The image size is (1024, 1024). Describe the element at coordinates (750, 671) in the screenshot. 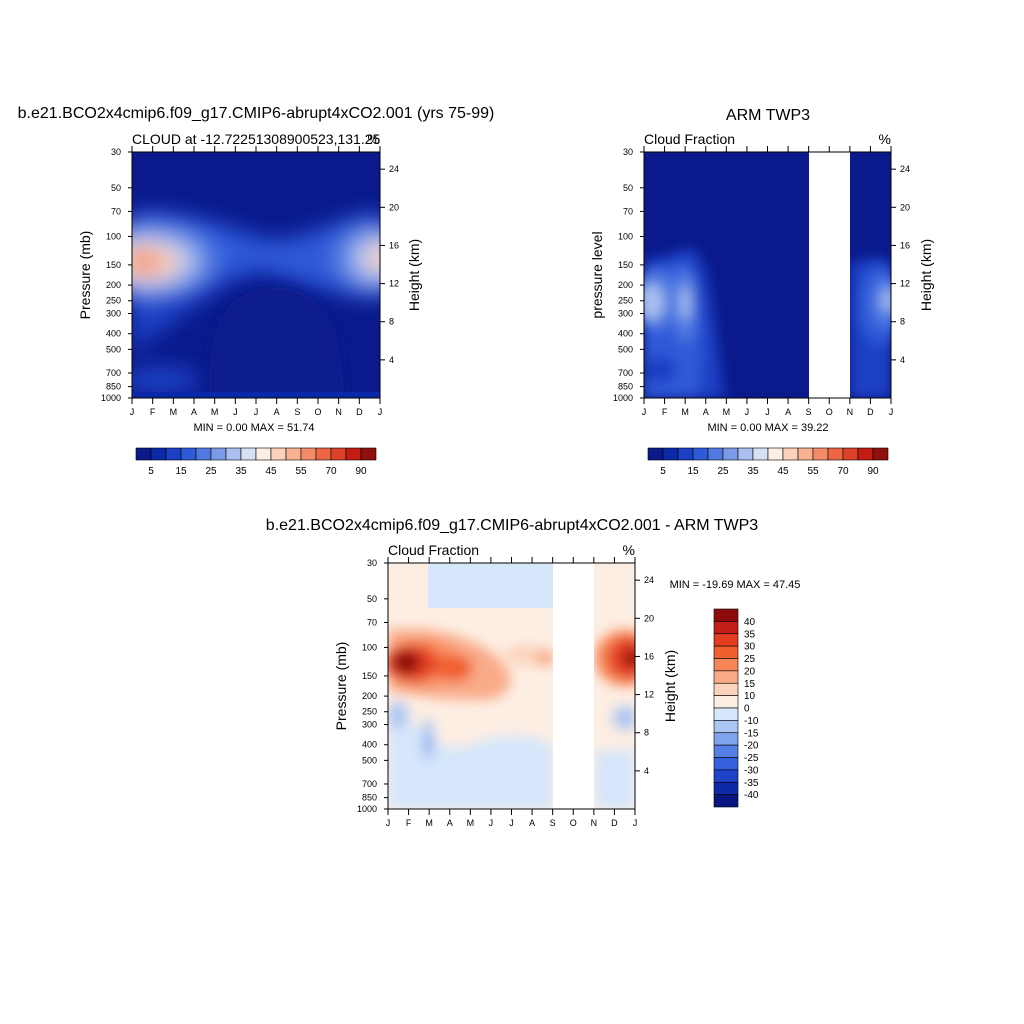

I see `diff-colorbar-label: 20` at that location.